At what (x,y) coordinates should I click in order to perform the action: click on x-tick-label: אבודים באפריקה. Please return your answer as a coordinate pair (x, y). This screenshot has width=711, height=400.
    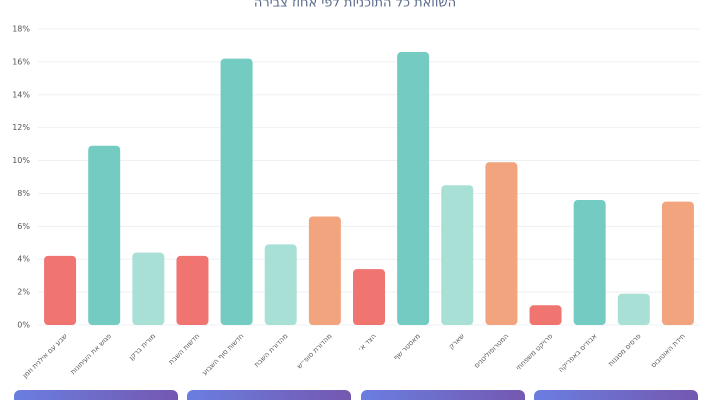
    Looking at the image, I should click on (578, 353).